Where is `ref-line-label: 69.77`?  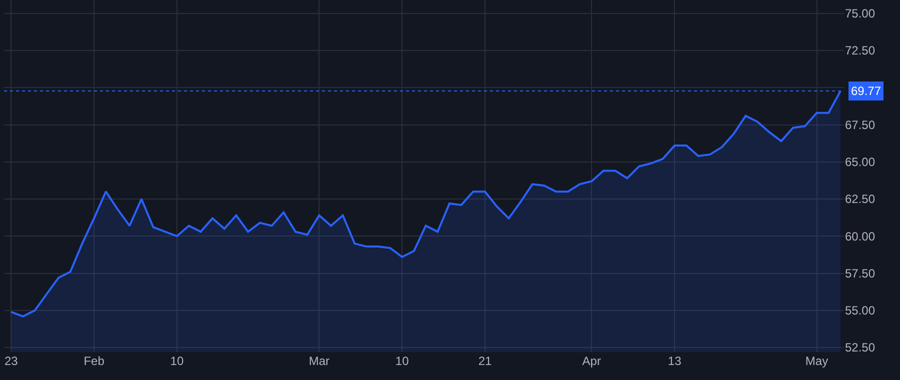 ref-line-label: 69.77 is located at coordinates (866, 91).